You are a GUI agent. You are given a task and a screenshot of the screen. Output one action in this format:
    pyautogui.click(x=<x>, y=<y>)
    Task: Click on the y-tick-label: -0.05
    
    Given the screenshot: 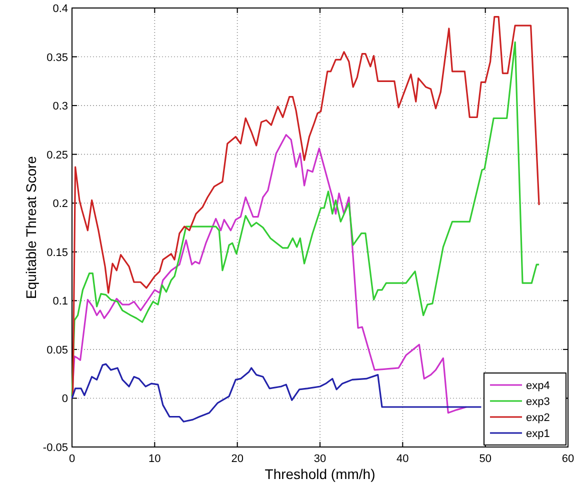 What is the action you would take?
    pyautogui.click(x=55, y=448)
    